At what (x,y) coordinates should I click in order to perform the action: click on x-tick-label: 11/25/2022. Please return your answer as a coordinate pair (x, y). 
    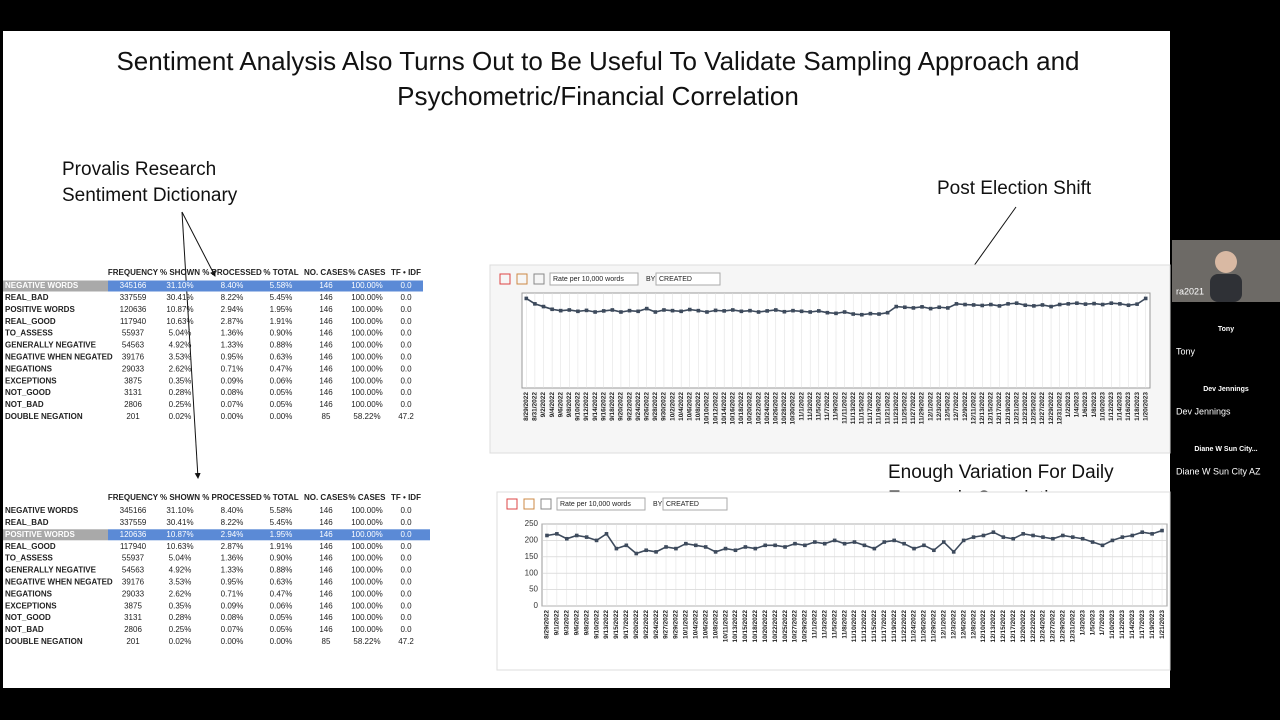
    Looking at the image, I should click on (905, 408).